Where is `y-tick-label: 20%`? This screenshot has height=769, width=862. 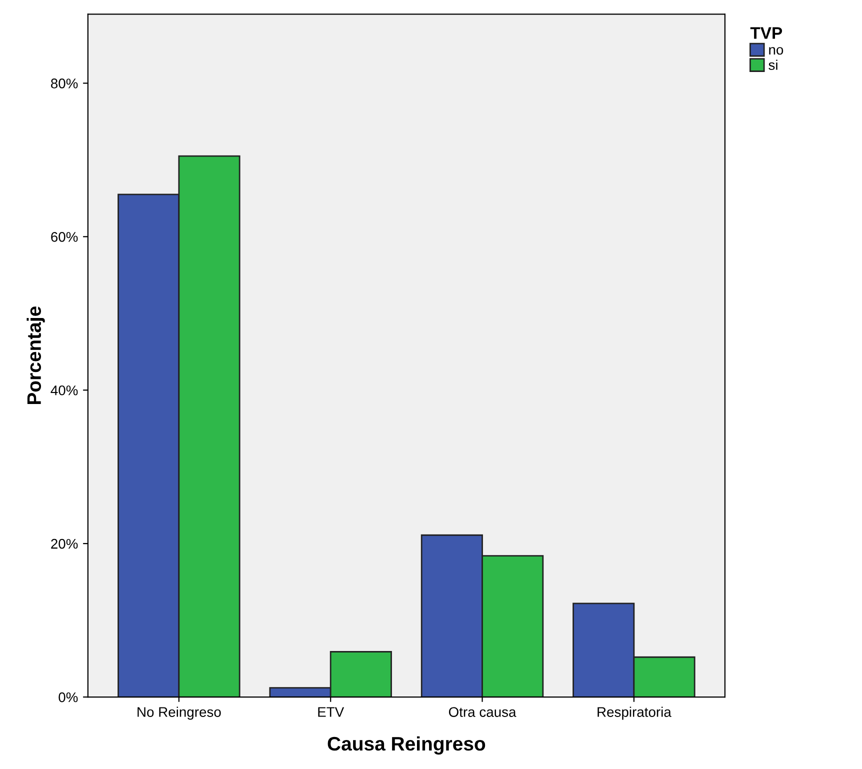
y-tick-label: 20% is located at coordinates (64, 543).